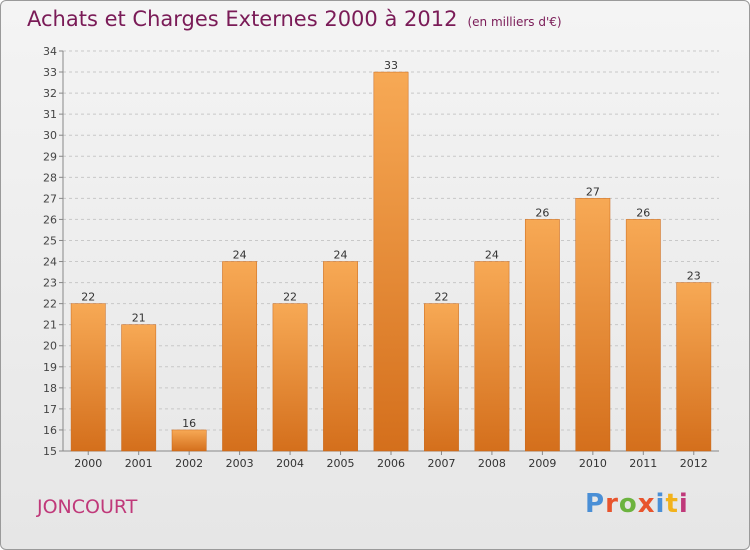 The height and width of the screenshot is (550, 750). I want to click on y-tick-label: 24, so click(50, 262).